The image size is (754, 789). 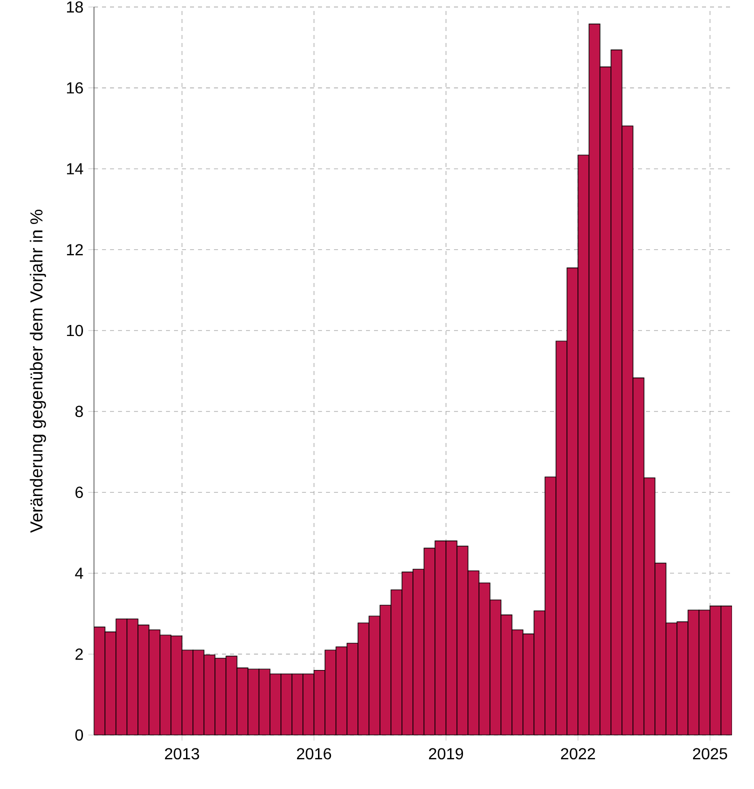 I want to click on y-tick-label: 12, so click(x=75, y=250).